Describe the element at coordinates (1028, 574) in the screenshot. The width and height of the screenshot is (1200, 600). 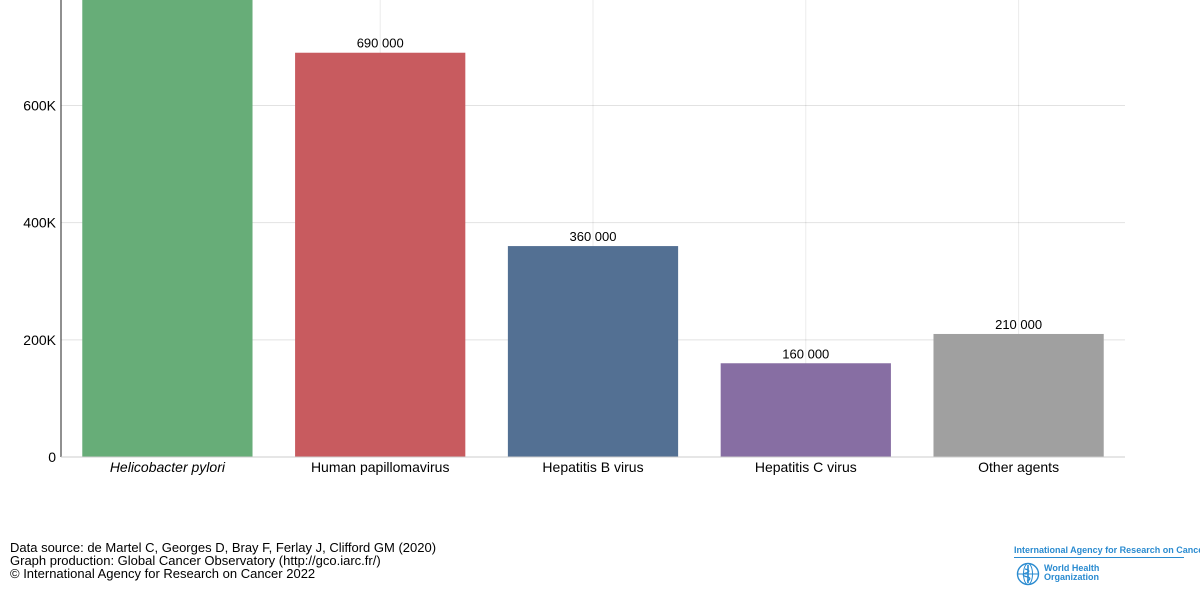
I see `who-emblem-icon` at that location.